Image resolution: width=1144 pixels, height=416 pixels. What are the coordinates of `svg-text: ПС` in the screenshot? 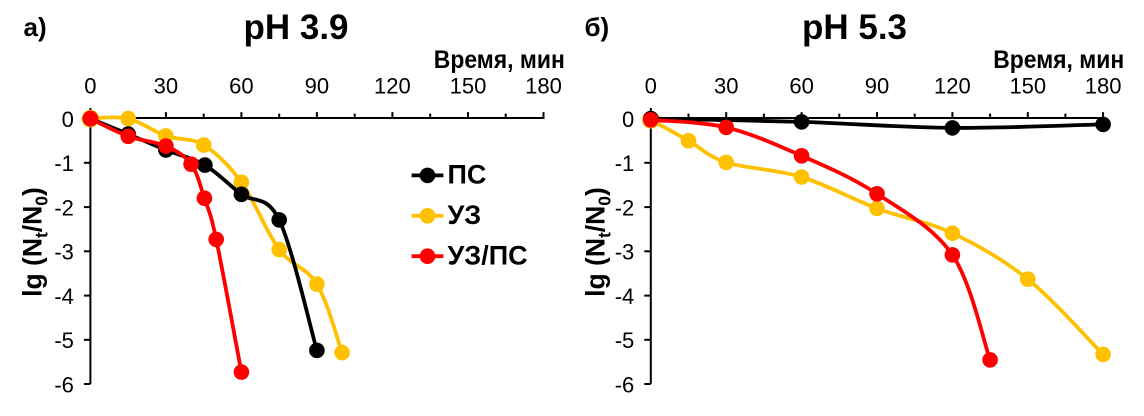 It's located at (467, 175).